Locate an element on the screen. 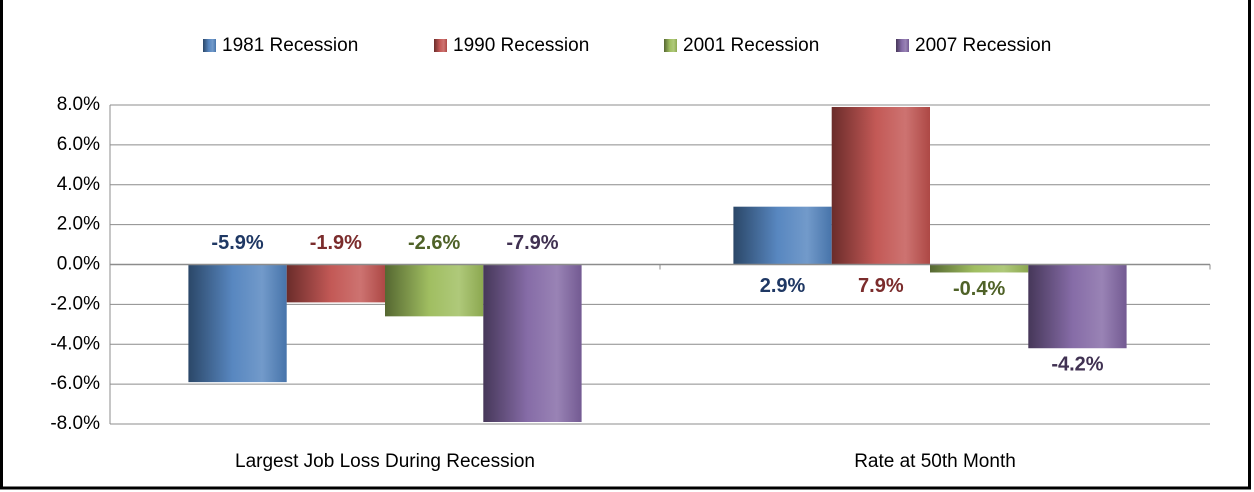 The image size is (1254, 492). value-label: -5.9% is located at coordinates (237, 243).